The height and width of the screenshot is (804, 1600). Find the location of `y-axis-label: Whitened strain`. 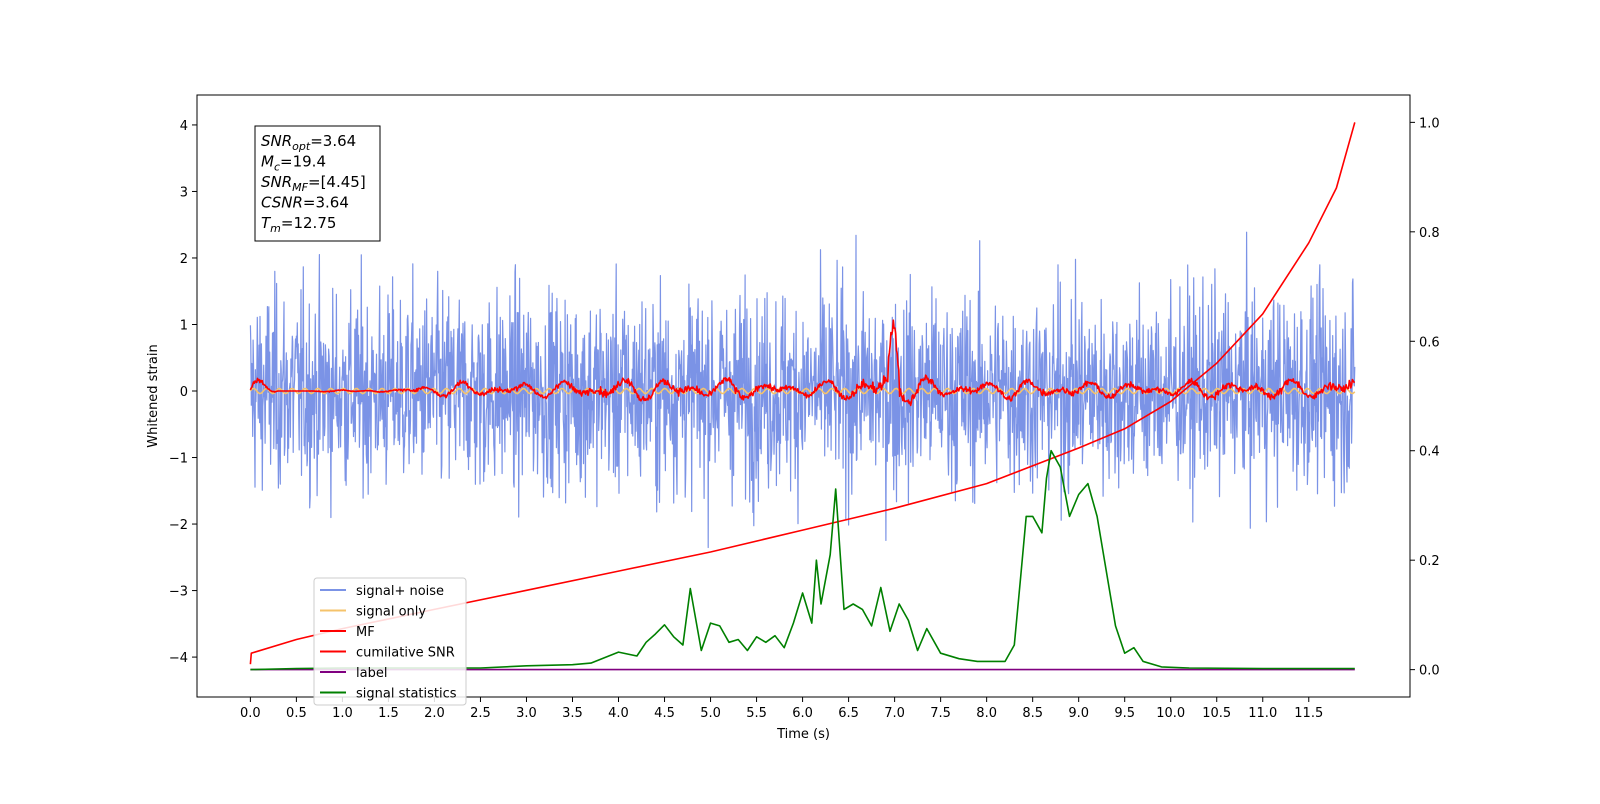

y-axis-label: Whitened strain is located at coordinates (153, 395).